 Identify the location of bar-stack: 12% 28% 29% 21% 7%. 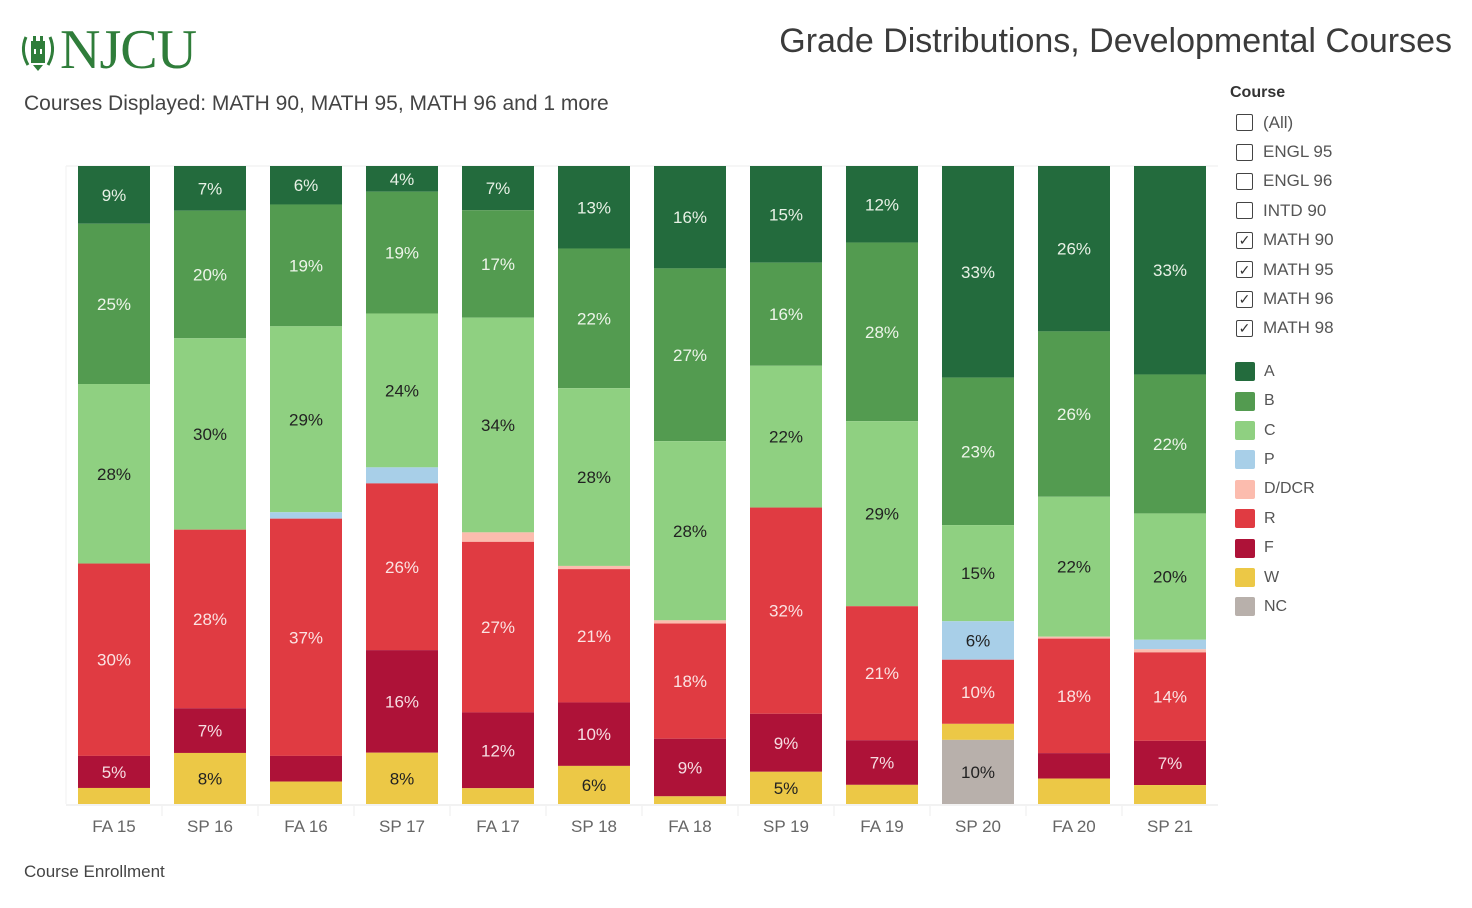
(882, 485).